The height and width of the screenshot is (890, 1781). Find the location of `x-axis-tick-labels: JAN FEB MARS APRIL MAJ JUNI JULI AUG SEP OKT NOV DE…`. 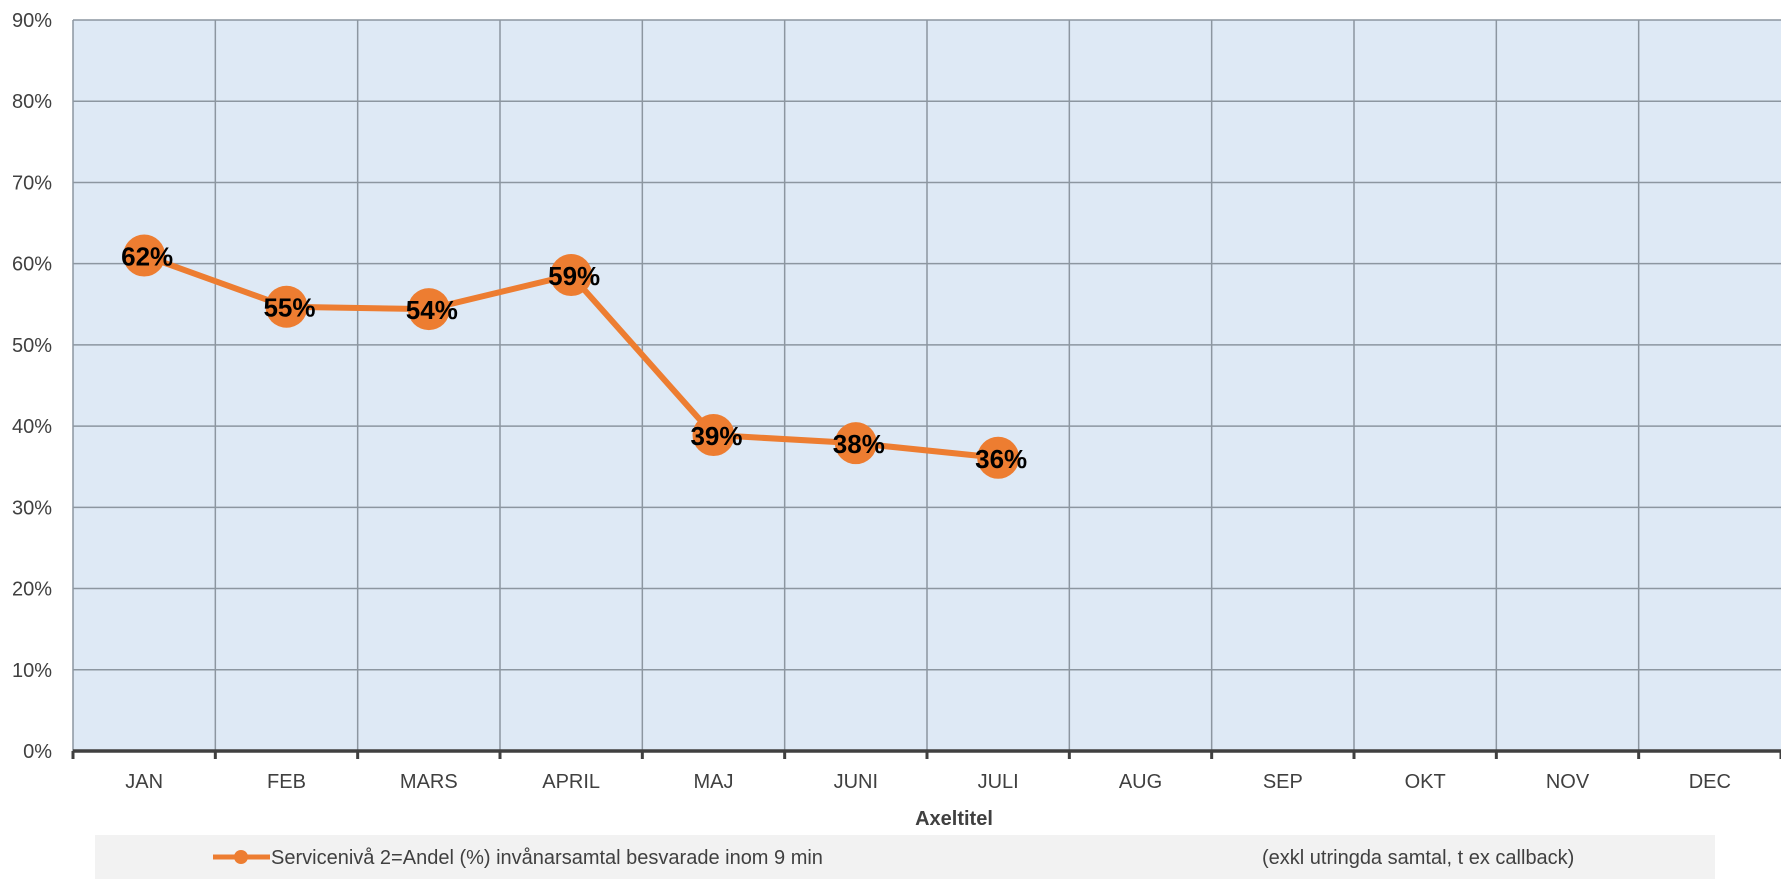

x-axis-tick-labels: JAN FEB MARS APRIL MAJ JUNI JULI AUG SEP OKT NOV DE… is located at coordinates (928, 782).